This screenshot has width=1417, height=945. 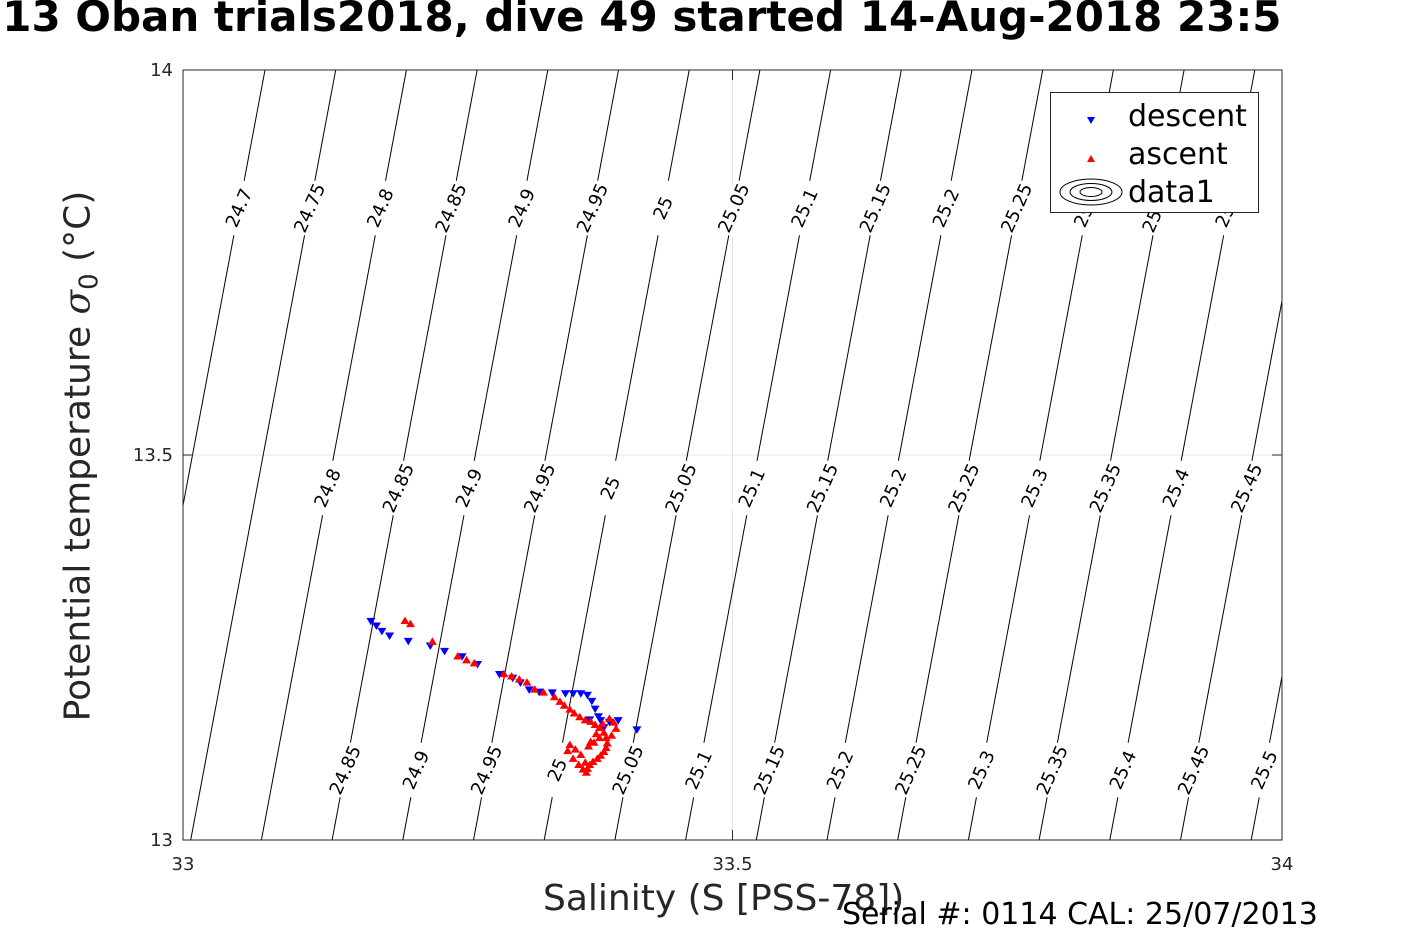 I want to click on y-tick-label: 14, so click(x=161, y=70).